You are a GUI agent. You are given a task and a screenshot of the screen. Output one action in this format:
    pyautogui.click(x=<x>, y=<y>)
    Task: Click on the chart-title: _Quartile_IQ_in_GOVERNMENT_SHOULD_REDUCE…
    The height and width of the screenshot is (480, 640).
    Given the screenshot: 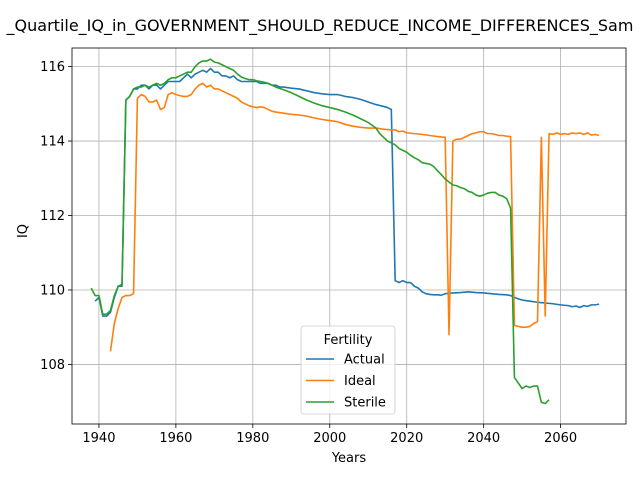 What is the action you would take?
    pyautogui.click(x=320, y=26)
    